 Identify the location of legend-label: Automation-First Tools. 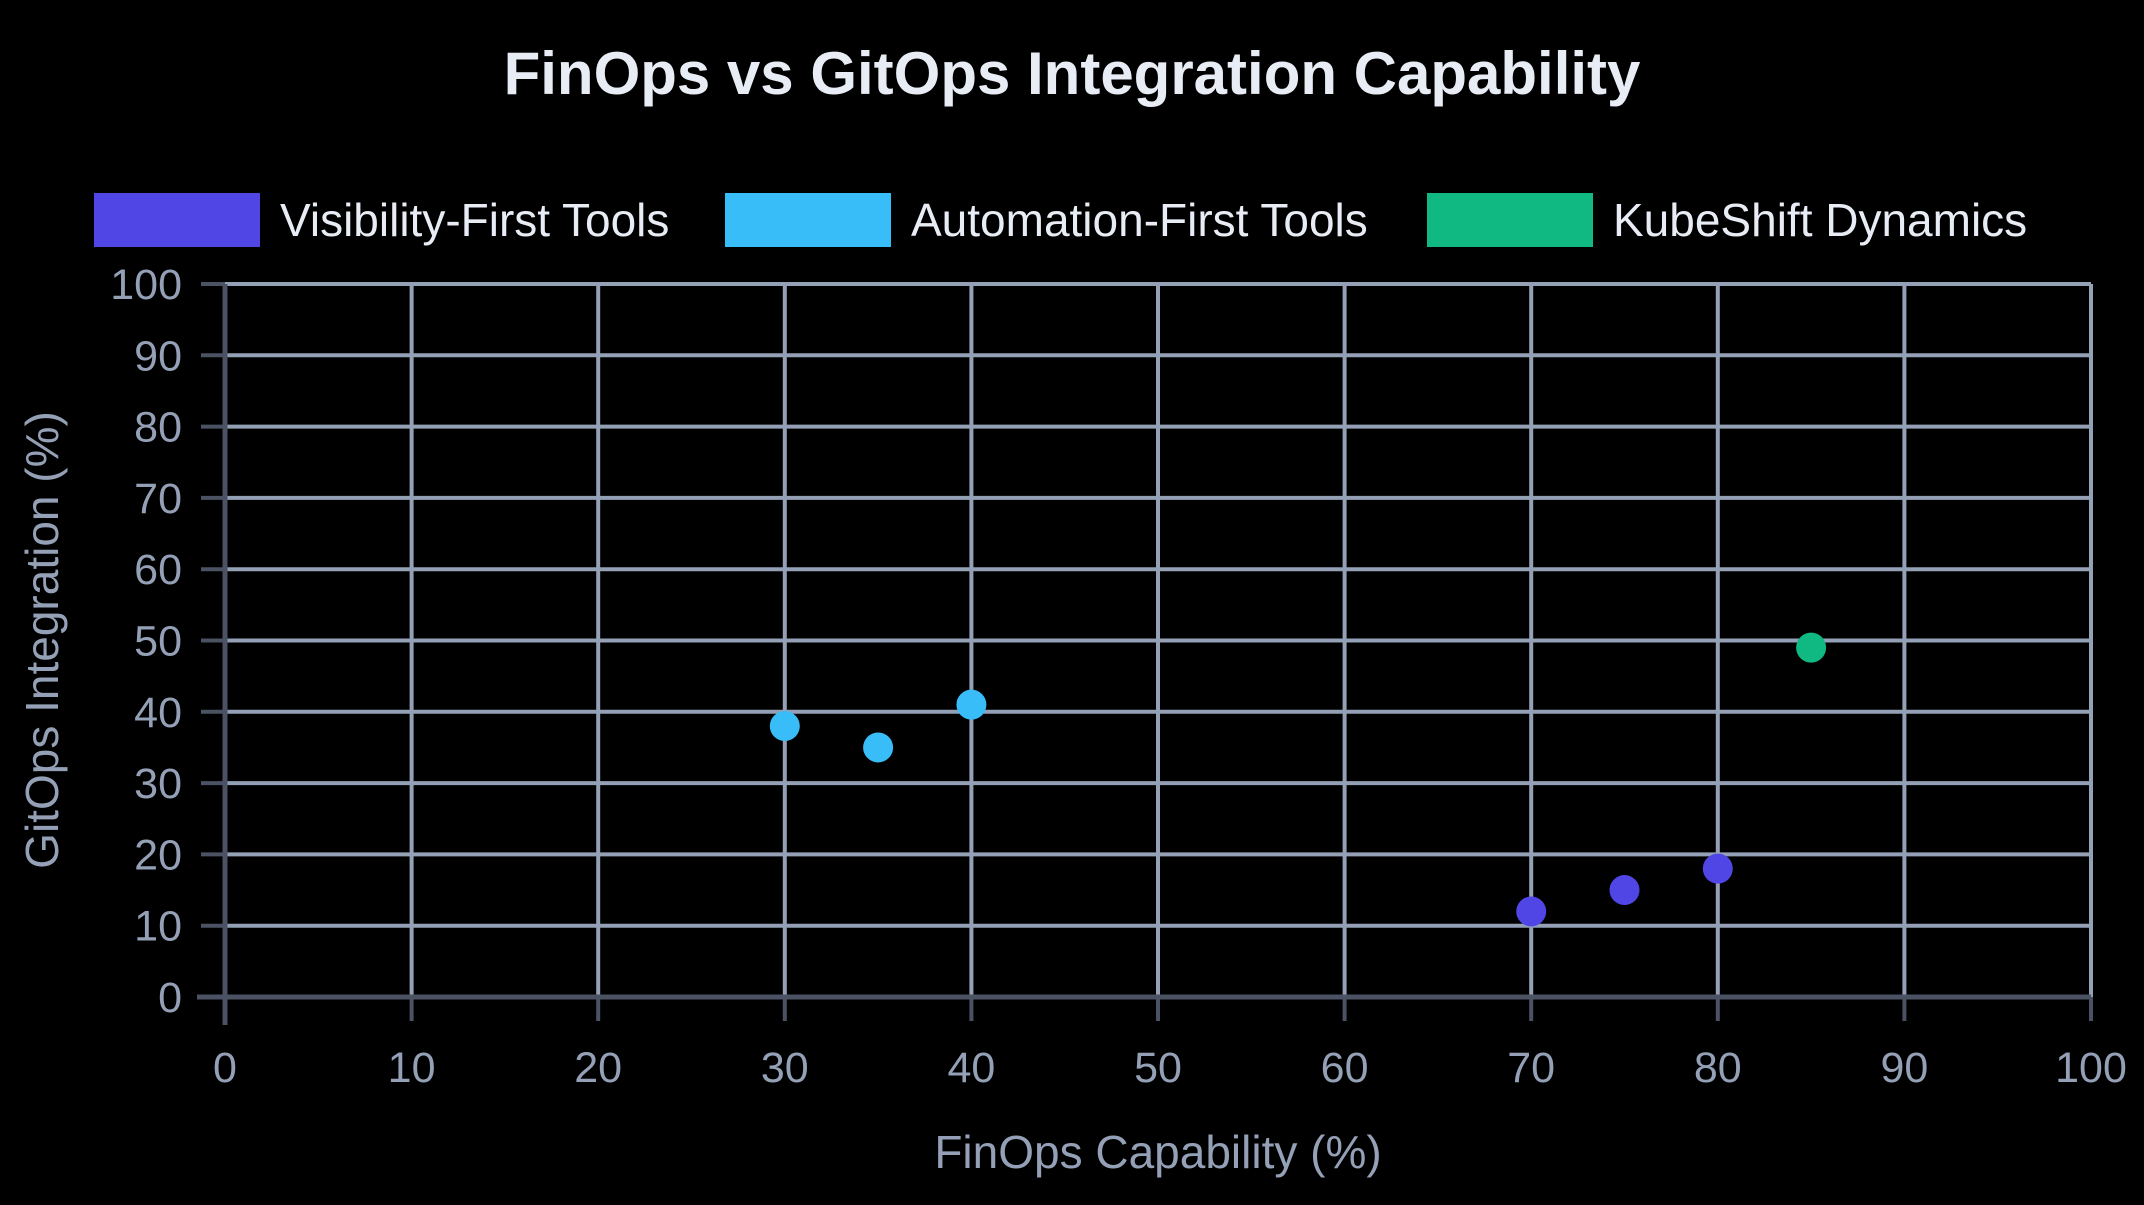
(1139, 220).